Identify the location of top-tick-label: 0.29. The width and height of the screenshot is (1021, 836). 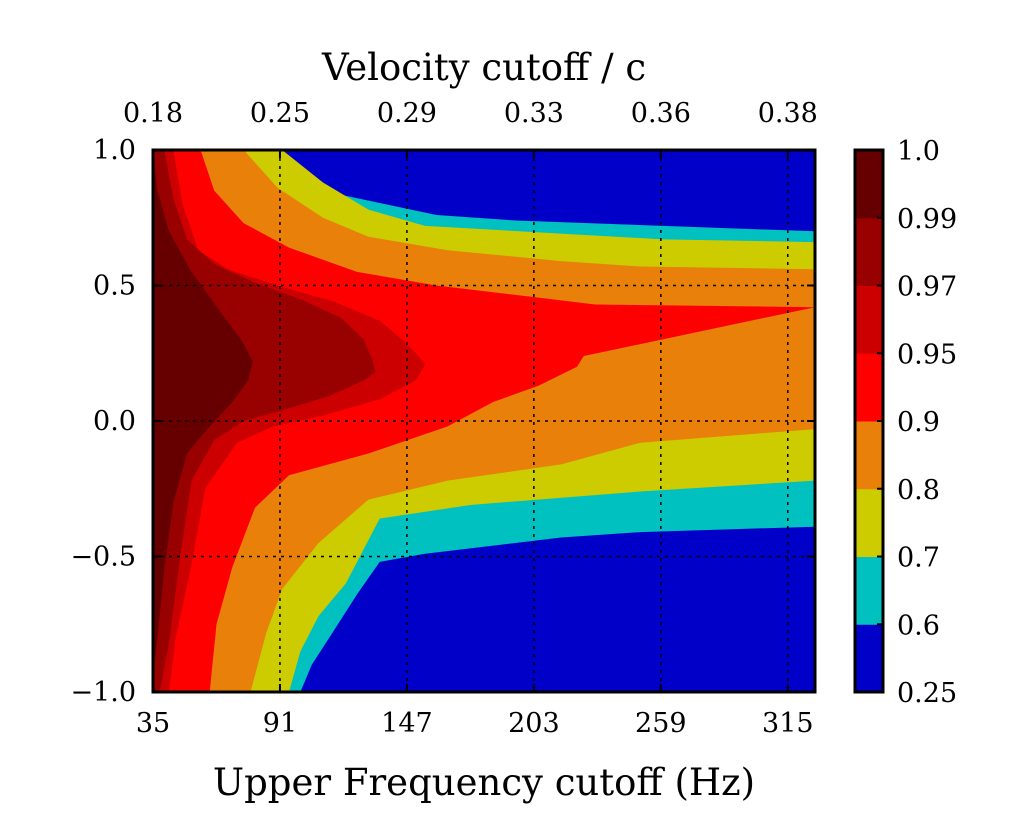
(407, 113).